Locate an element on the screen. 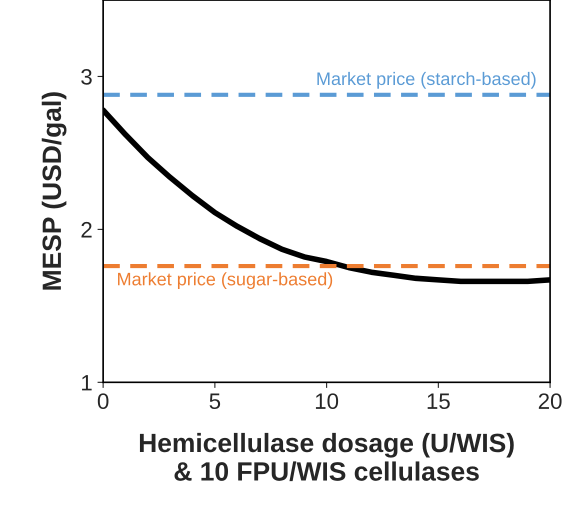 This screenshot has height=531, width=573. x-tick-label: 5 is located at coordinates (215, 402).